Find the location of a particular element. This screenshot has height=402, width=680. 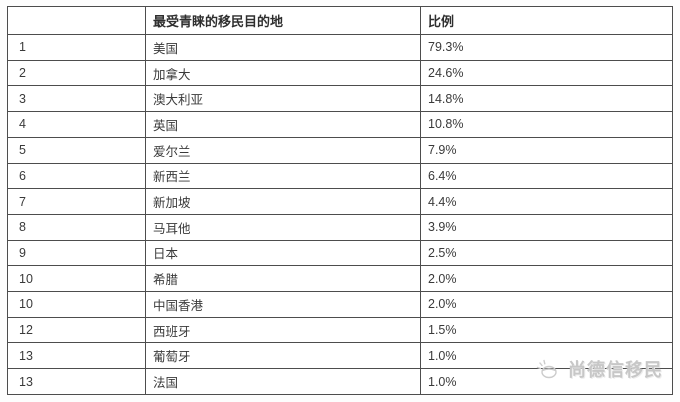

ratio-cell: 7.9% is located at coordinates (546, 150).